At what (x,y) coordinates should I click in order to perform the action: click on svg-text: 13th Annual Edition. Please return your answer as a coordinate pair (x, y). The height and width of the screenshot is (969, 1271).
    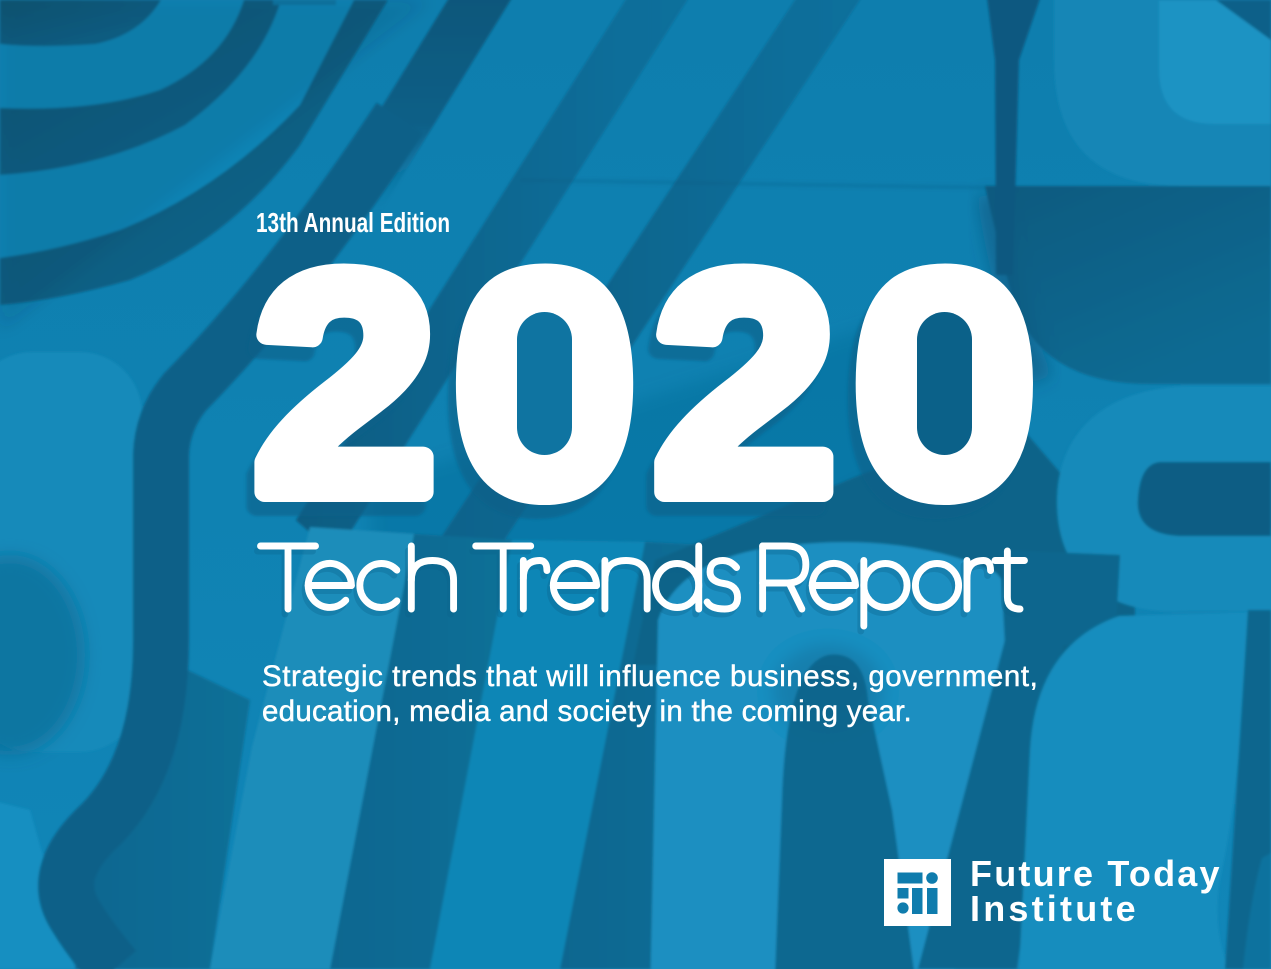
    Looking at the image, I should click on (353, 222).